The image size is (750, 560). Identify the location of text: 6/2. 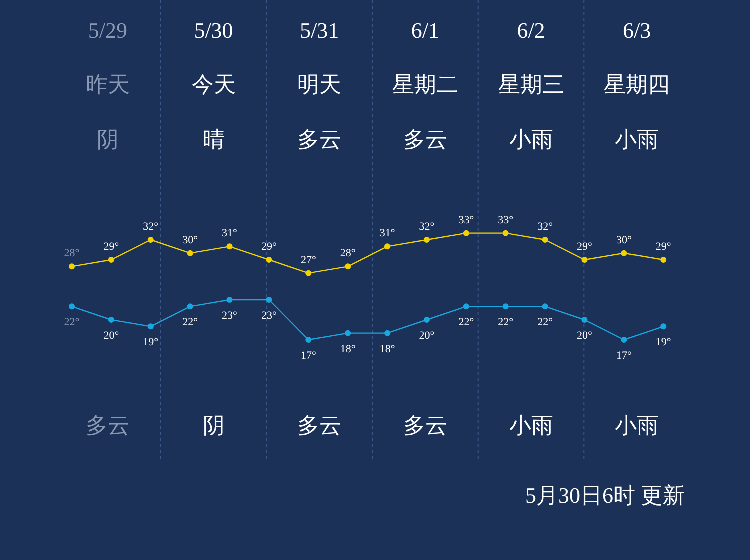
(531, 30).